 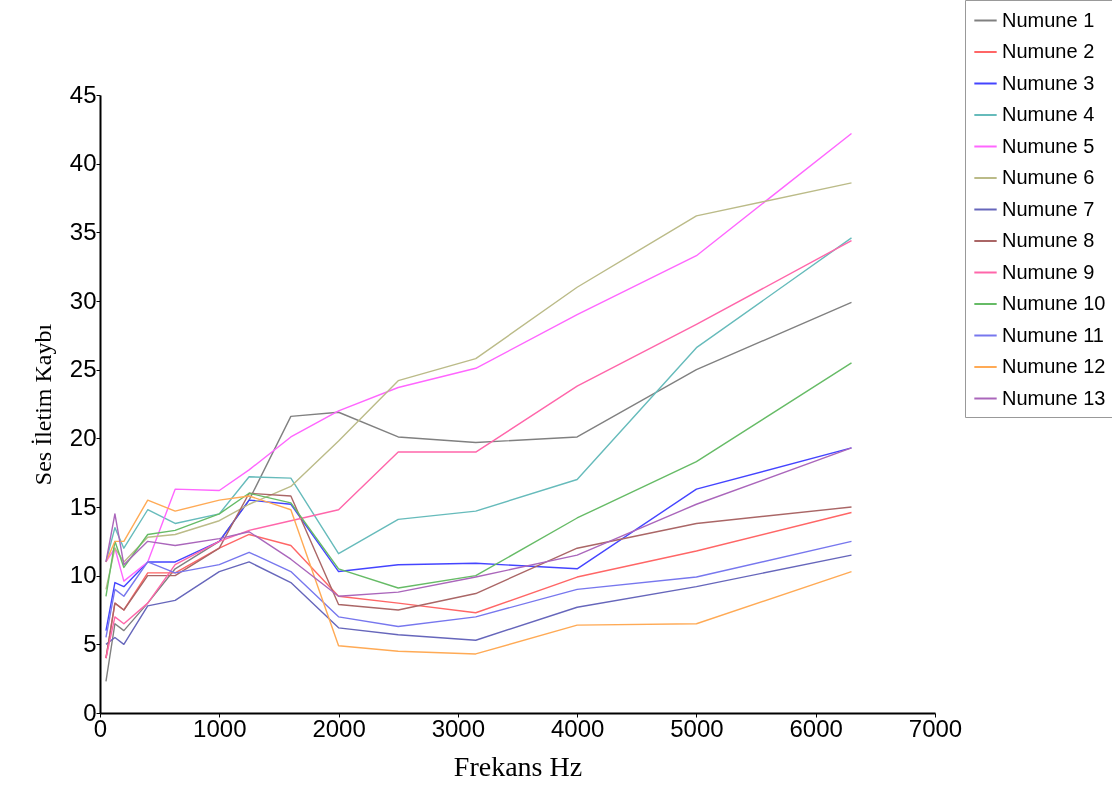 What do you see at coordinates (220, 728) in the screenshot?
I see `x-tick-label: 1000` at bounding box center [220, 728].